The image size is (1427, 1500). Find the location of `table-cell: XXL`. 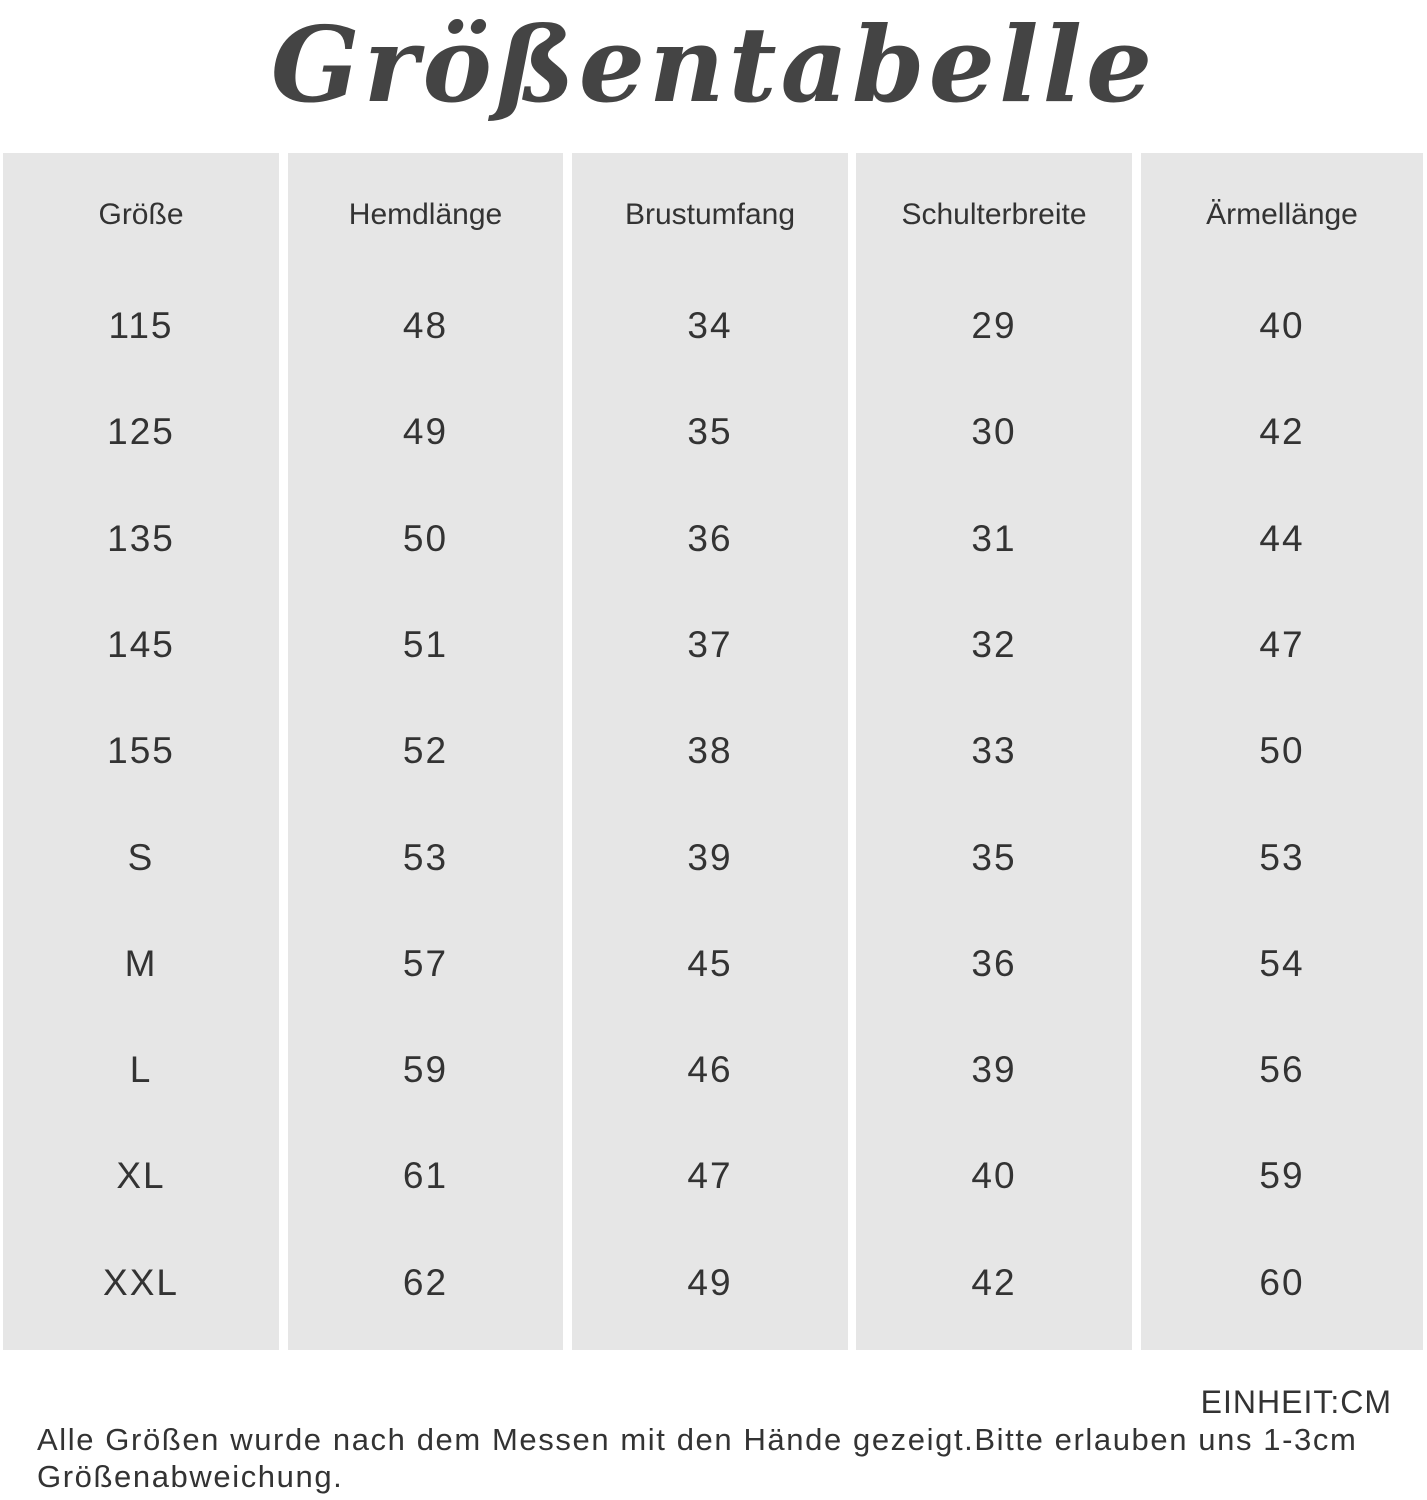

table-cell: XXL is located at coordinates (141, 1282).